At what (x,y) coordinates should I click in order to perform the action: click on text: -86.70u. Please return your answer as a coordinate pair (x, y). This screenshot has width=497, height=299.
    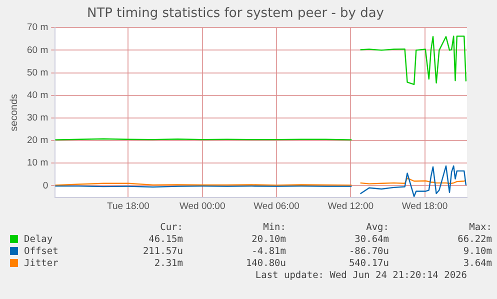
    Looking at the image, I should click on (368, 252).